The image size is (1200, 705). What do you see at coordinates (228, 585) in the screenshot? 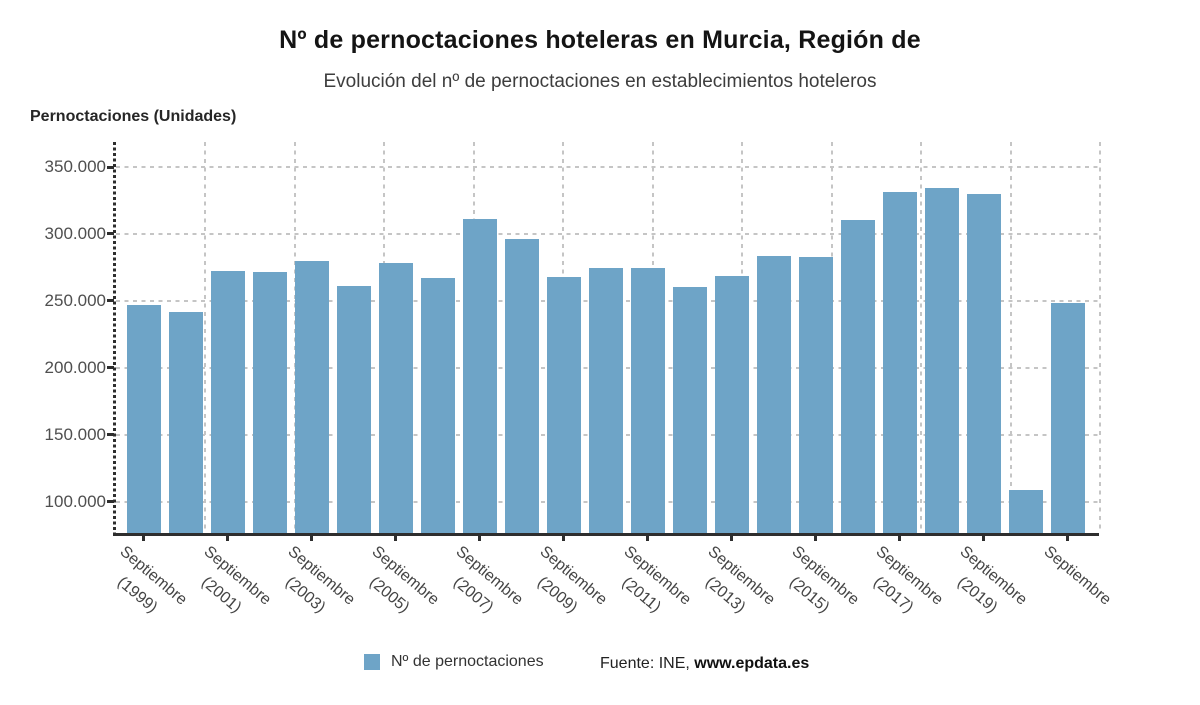
I see `x-tick-label: Septiembre (2001)` at bounding box center [228, 585].